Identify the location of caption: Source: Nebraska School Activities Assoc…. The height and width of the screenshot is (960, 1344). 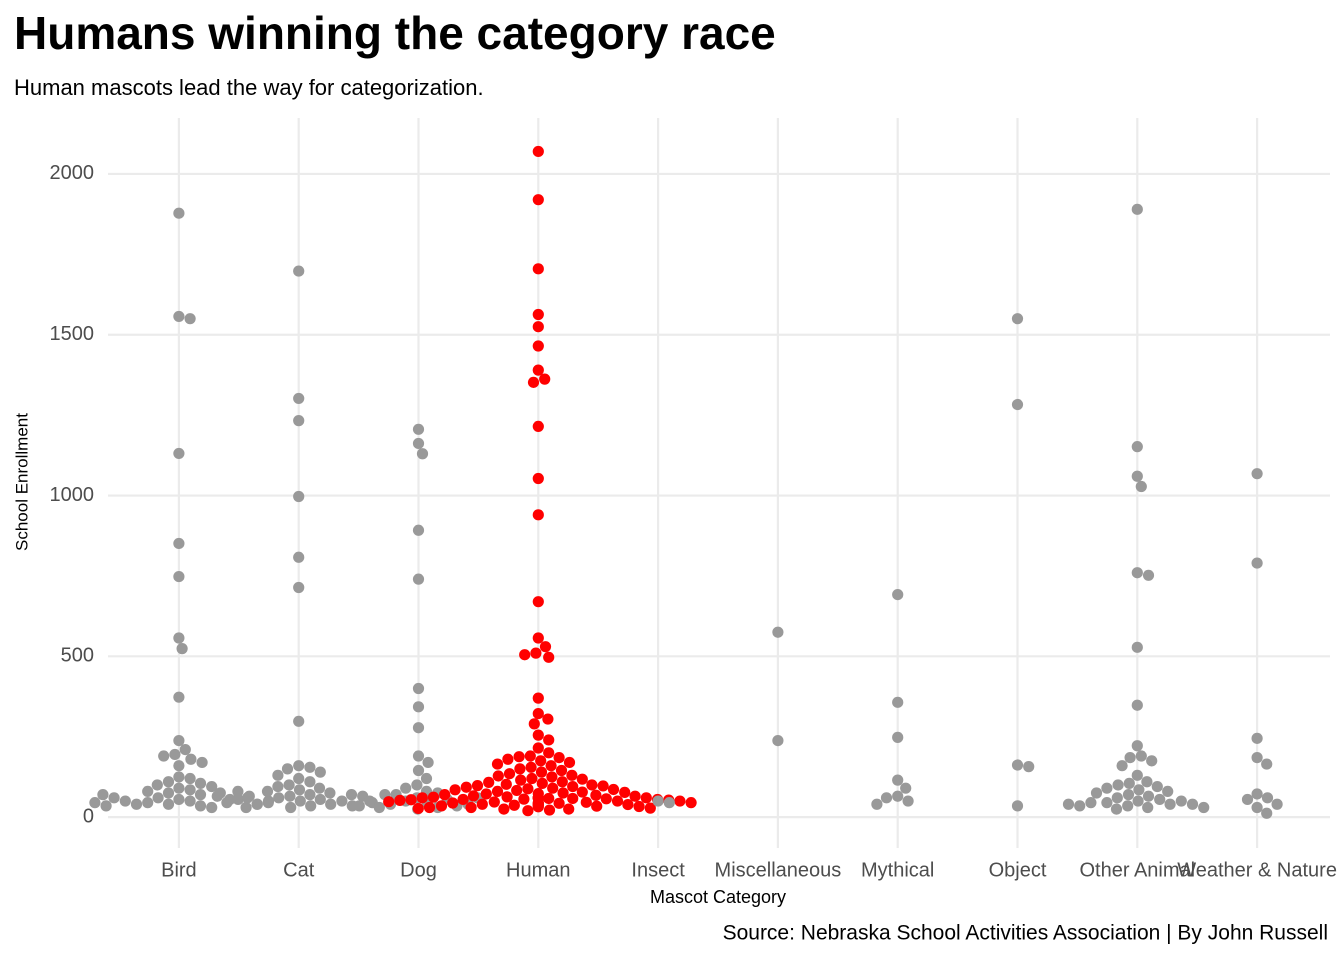
(1025, 933).